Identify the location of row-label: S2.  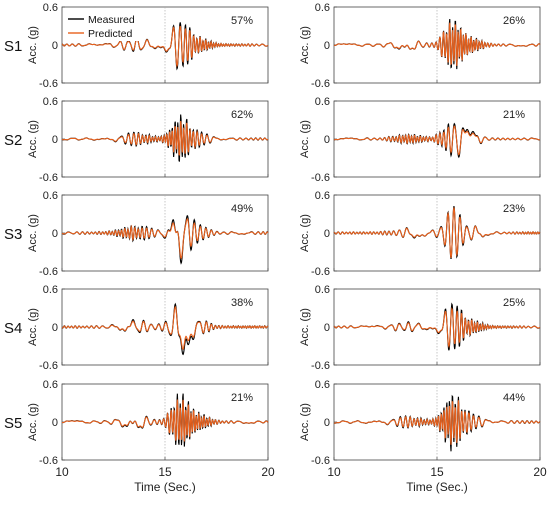
(13, 140).